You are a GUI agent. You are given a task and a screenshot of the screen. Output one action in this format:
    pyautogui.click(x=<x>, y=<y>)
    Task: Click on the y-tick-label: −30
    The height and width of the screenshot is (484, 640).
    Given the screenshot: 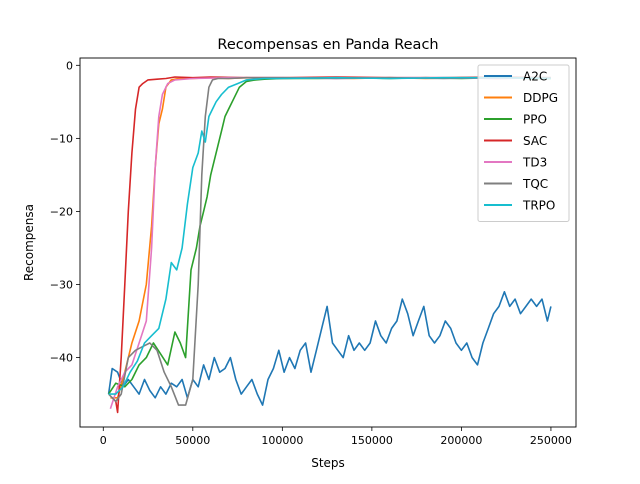 What is the action you would take?
    pyautogui.click(x=61, y=285)
    